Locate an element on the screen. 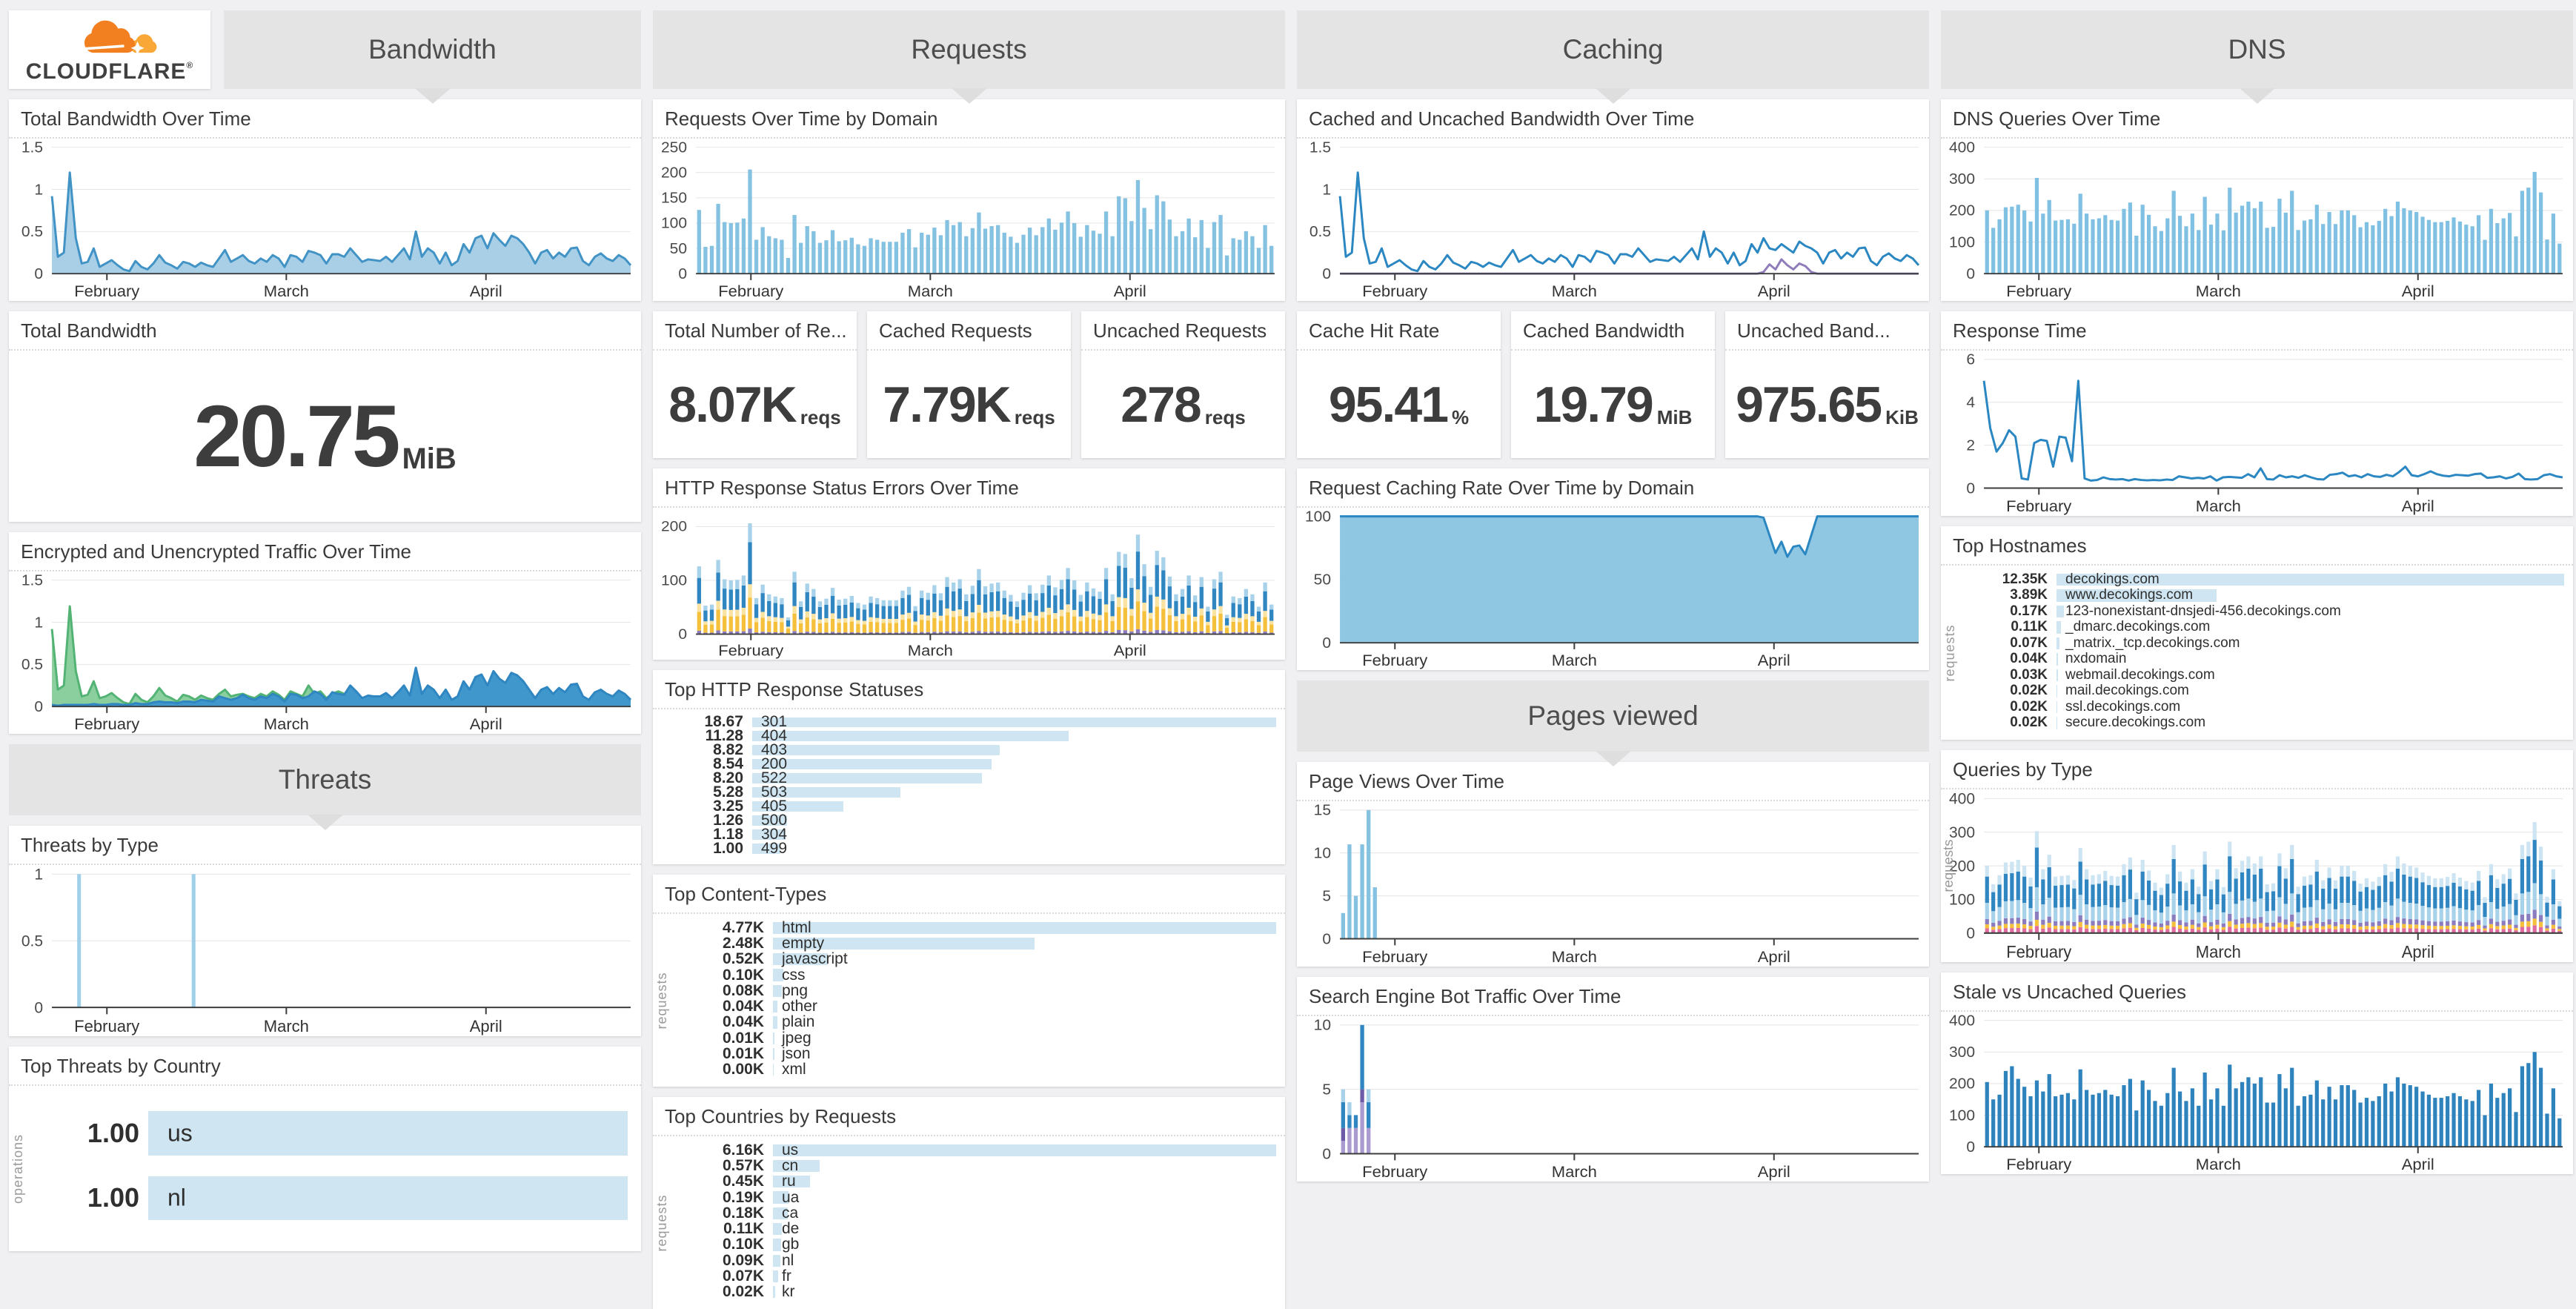 The height and width of the screenshot is (1309, 2576). cloudflare-logo: CLOUDFLARE® is located at coordinates (109, 50).